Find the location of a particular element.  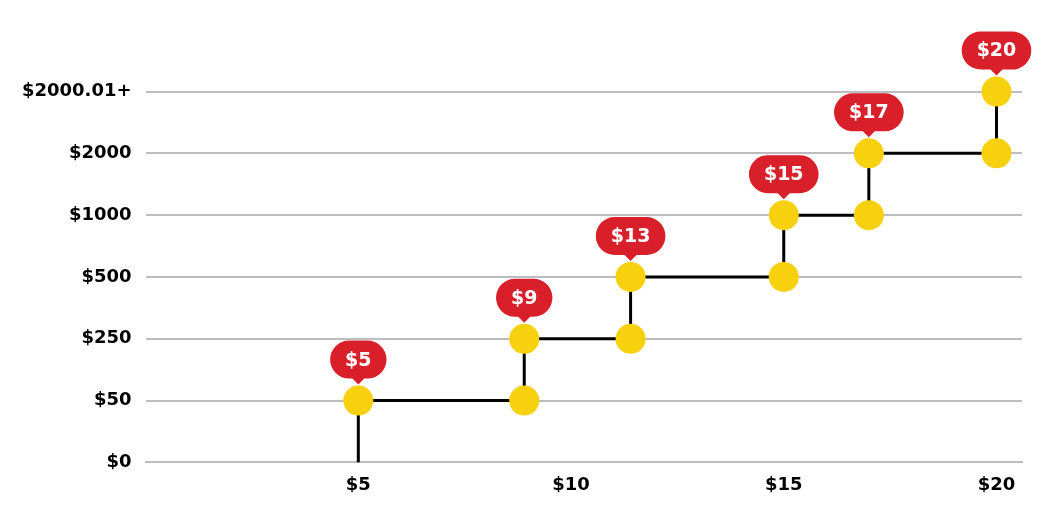

annotation: $17 is located at coordinates (869, 111).